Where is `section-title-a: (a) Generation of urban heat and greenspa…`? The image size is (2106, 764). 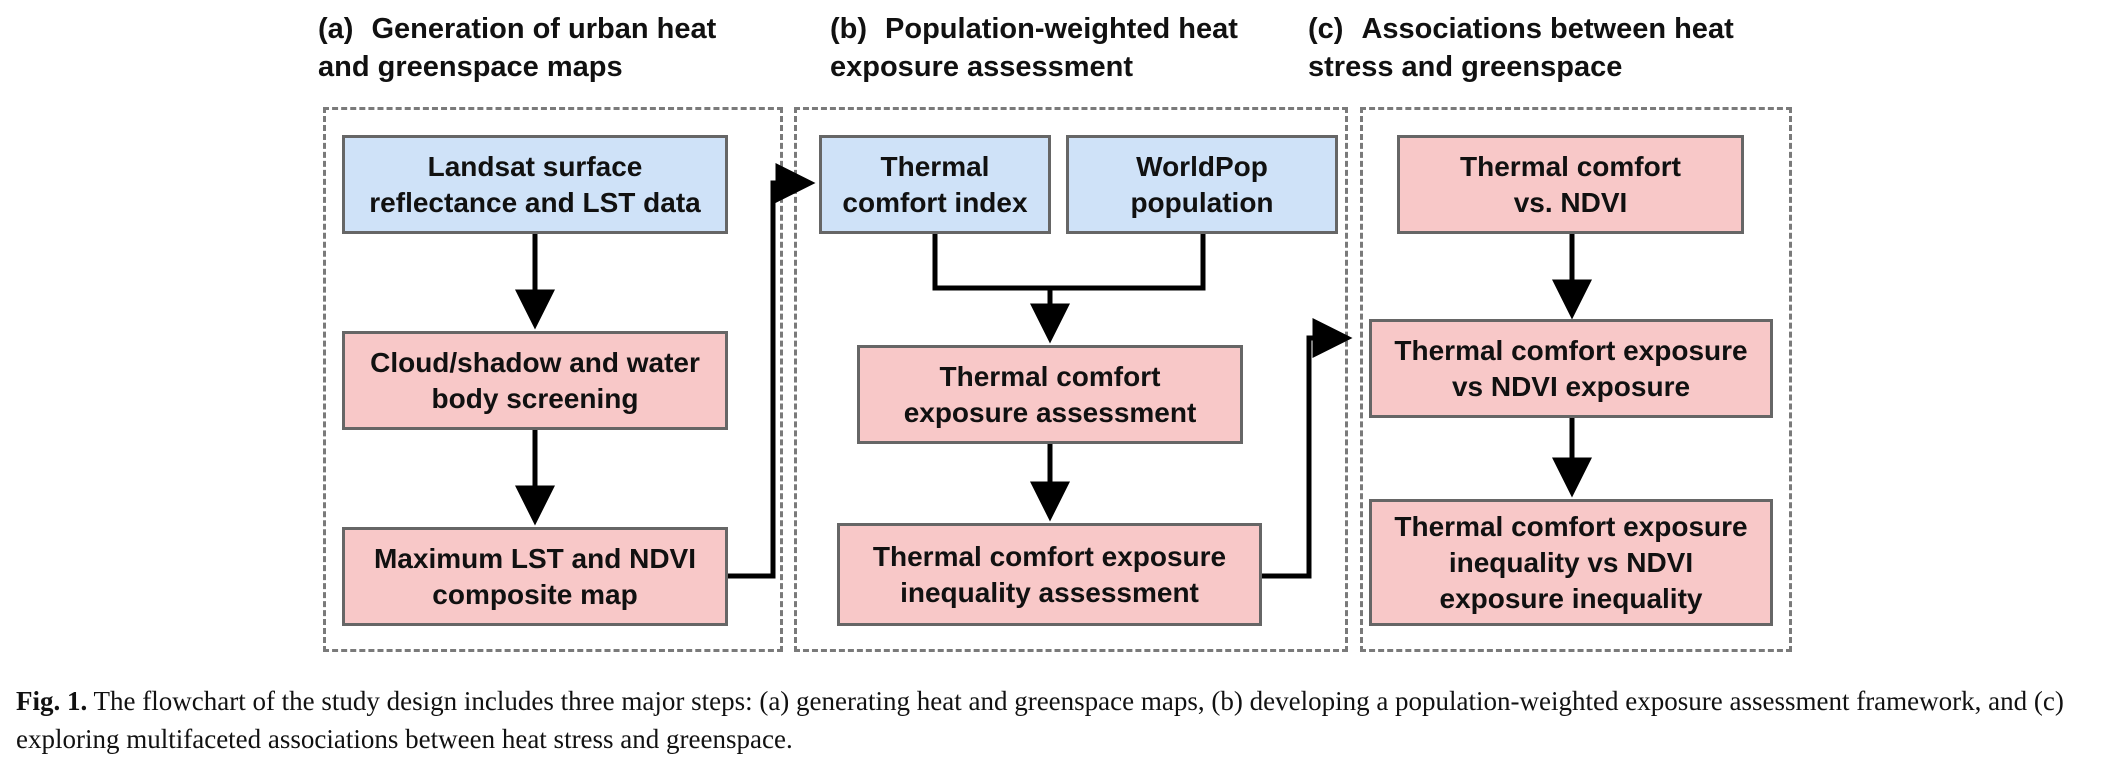
section-title-a: (a) Generation of urban heat and greenspa… is located at coordinates (558, 48).